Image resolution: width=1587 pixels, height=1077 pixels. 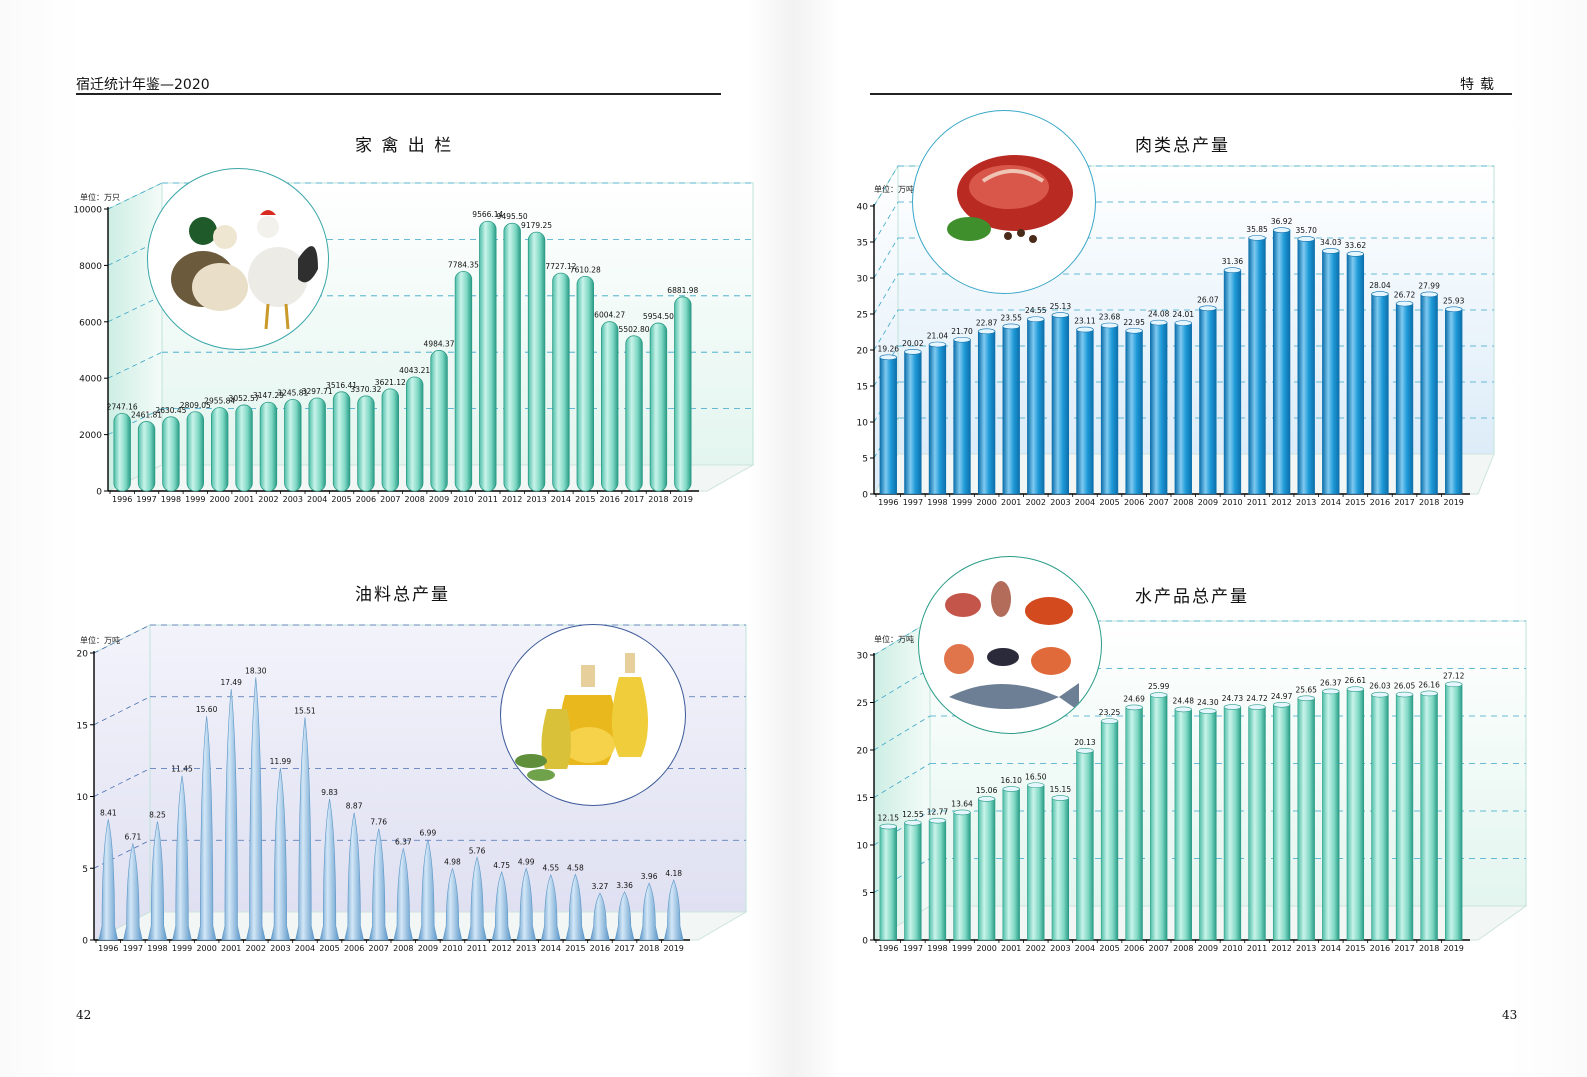 What do you see at coordinates (1208, 502) in the screenshot?
I see `x-tick-label-meat: 2009` at bounding box center [1208, 502].